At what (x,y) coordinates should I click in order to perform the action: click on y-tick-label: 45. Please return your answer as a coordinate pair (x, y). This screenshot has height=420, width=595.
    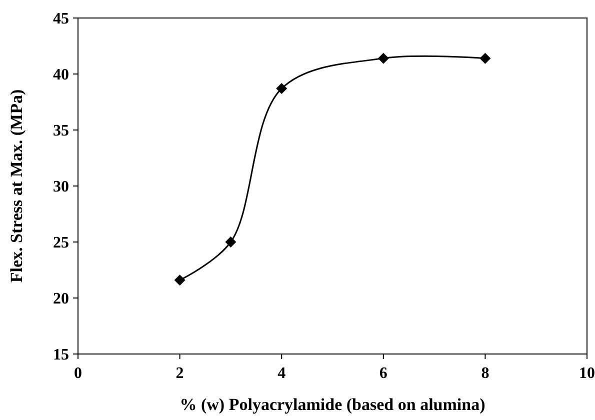
    Looking at the image, I should click on (61, 19).